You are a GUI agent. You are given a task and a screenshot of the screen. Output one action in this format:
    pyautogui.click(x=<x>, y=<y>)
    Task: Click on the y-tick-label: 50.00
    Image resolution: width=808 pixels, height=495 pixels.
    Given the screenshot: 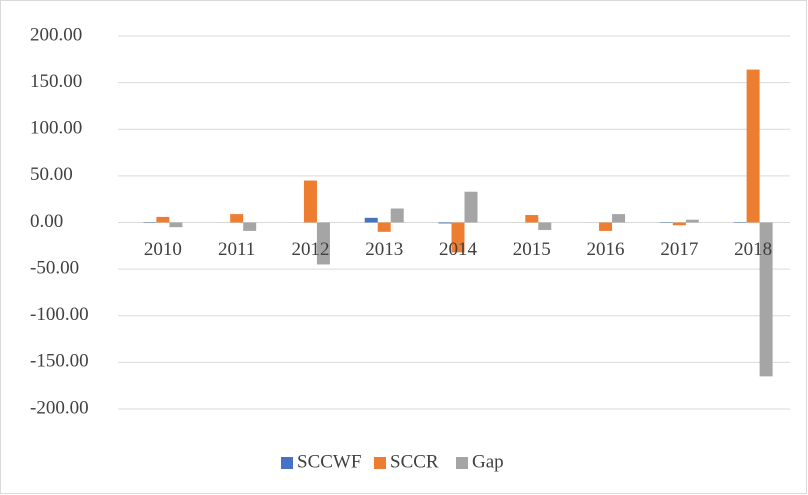 What is the action you would take?
    pyautogui.click(x=51, y=174)
    